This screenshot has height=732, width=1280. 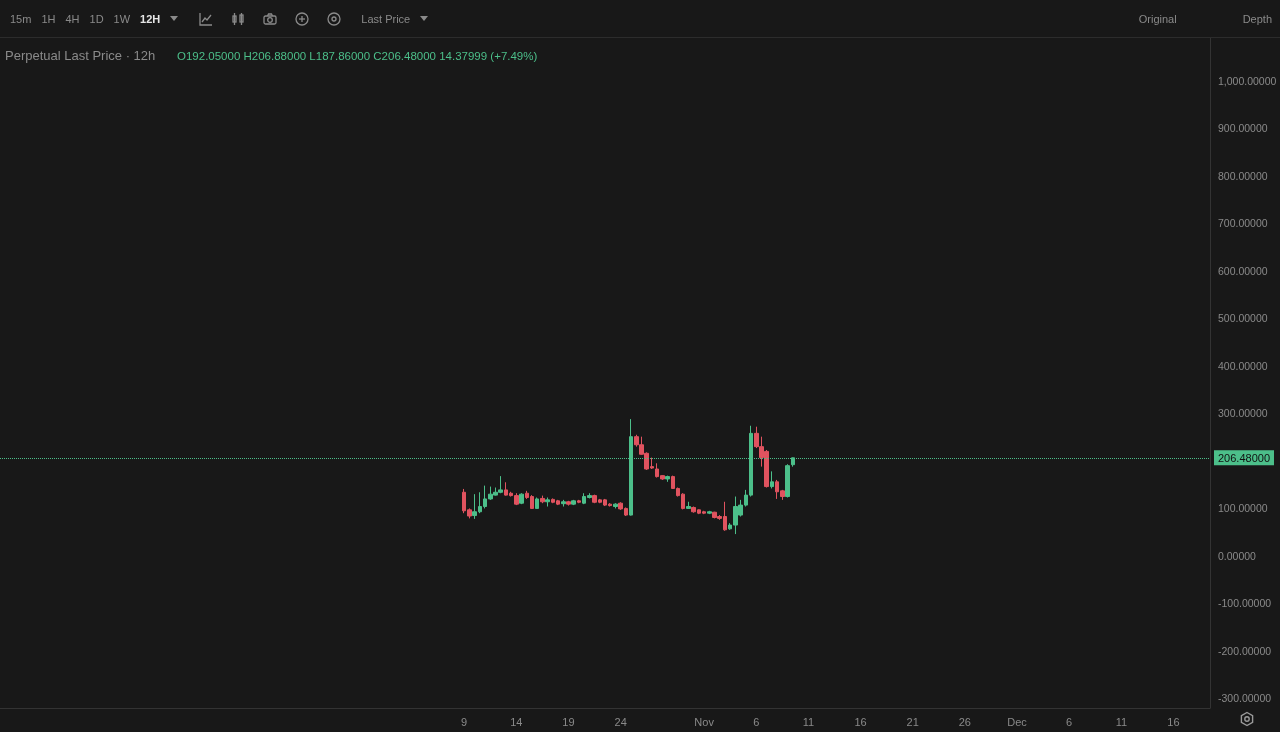 I want to click on text: Perpetual Last Price · 12h, so click(x=80, y=55).